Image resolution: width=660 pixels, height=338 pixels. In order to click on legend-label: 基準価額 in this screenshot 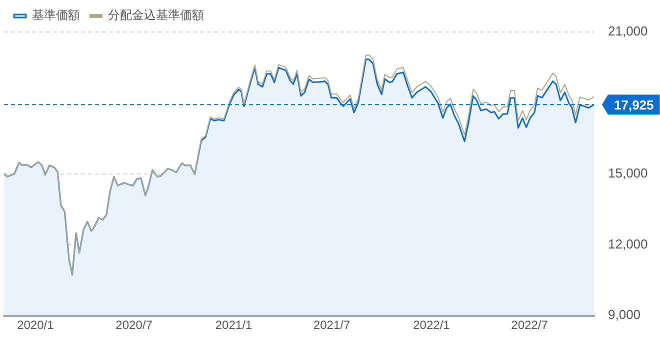, I will do `click(56, 15)`.